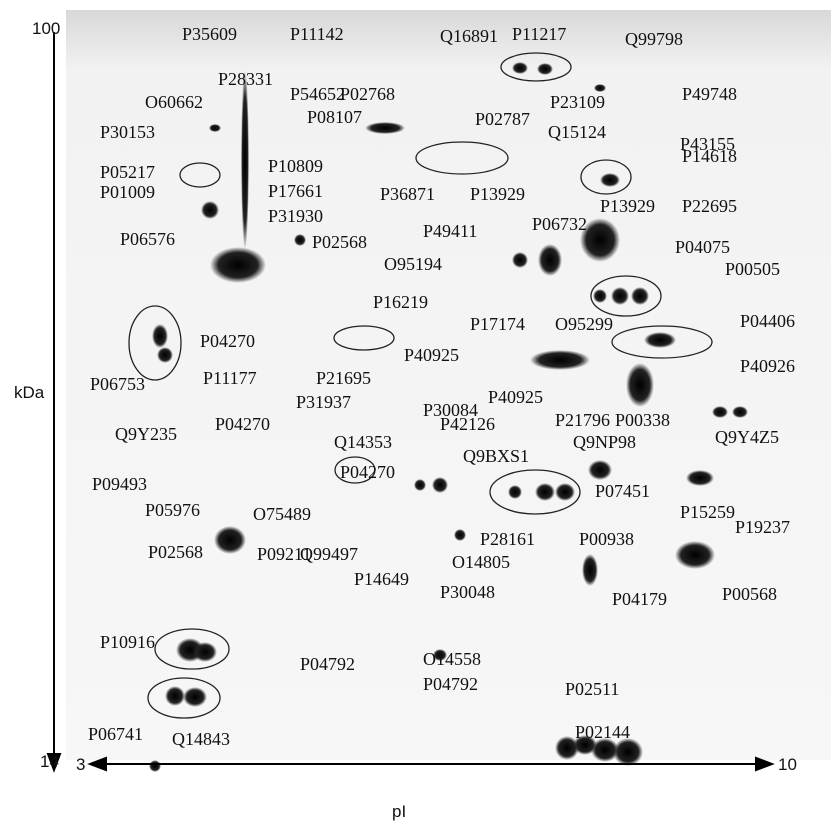 Image resolution: width=831 pixels, height=823 pixels. Describe the element at coordinates (343, 378) in the screenshot. I see `protein-label: P21695` at that location.